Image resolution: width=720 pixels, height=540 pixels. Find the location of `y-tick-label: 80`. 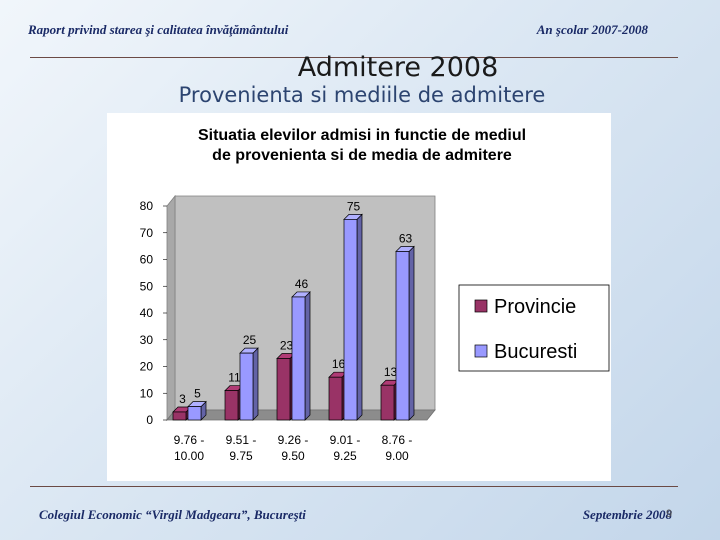

y-tick-label: 80 is located at coordinates (147, 206).